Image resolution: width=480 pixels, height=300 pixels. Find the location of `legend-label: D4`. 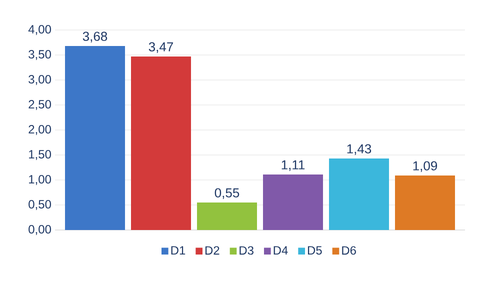

legend-label: D4 is located at coordinates (281, 250).